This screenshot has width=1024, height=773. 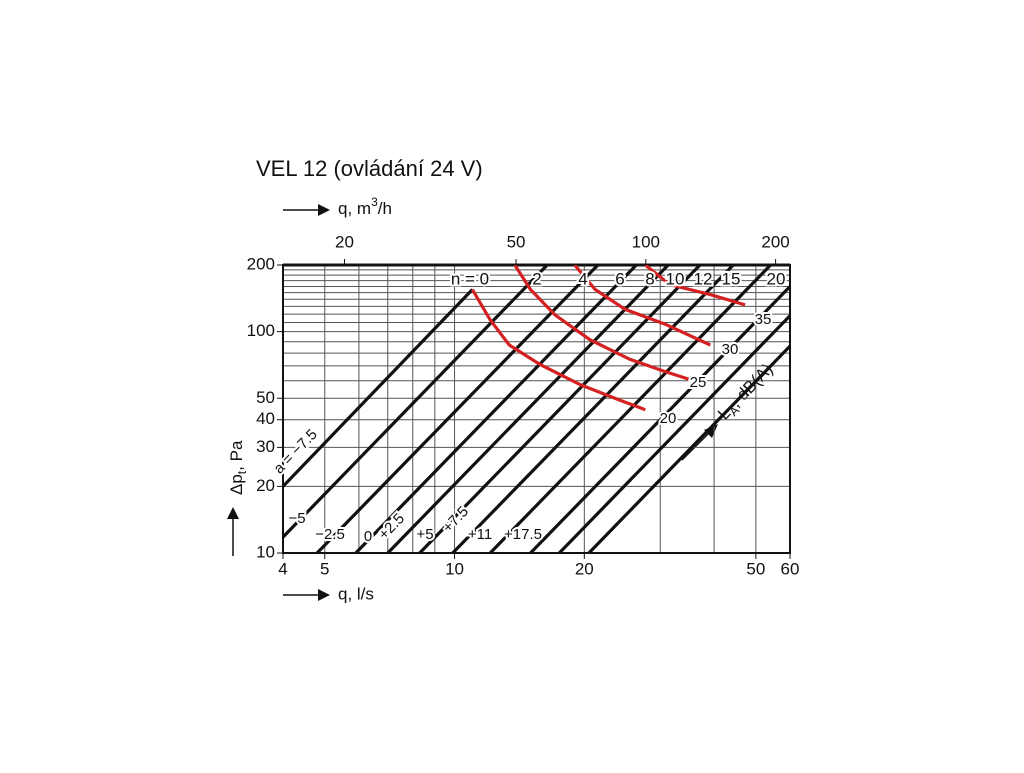 What do you see at coordinates (480, 534) in the screenshot?
I see `series-label: +11` at bounding box center [480, 534].